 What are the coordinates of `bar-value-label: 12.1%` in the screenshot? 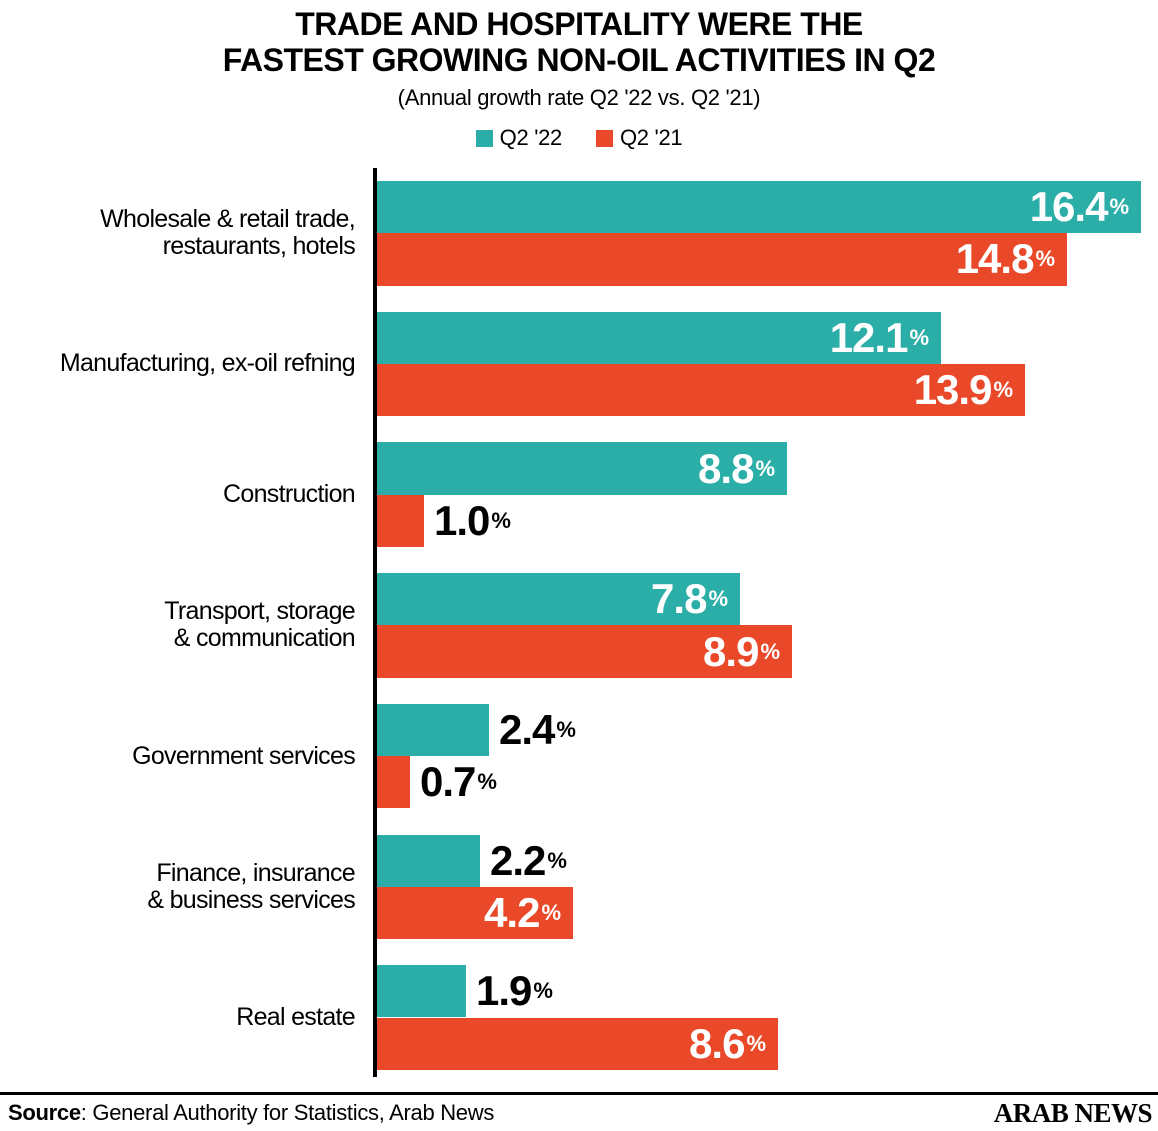 It's located at (879, 337).